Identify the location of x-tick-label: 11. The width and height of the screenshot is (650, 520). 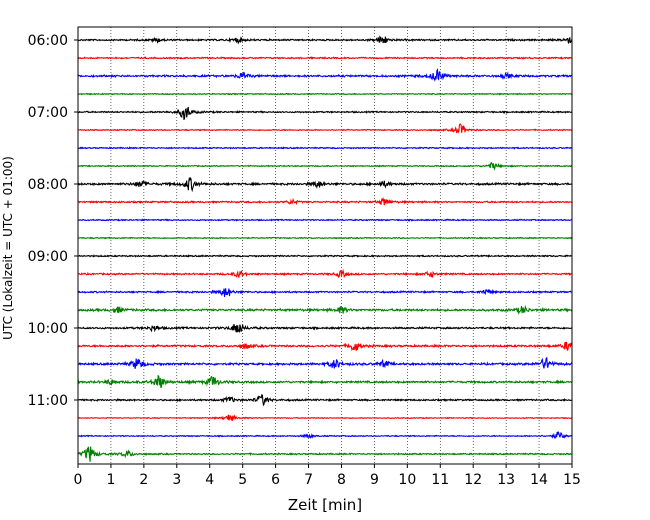
(440, 480).